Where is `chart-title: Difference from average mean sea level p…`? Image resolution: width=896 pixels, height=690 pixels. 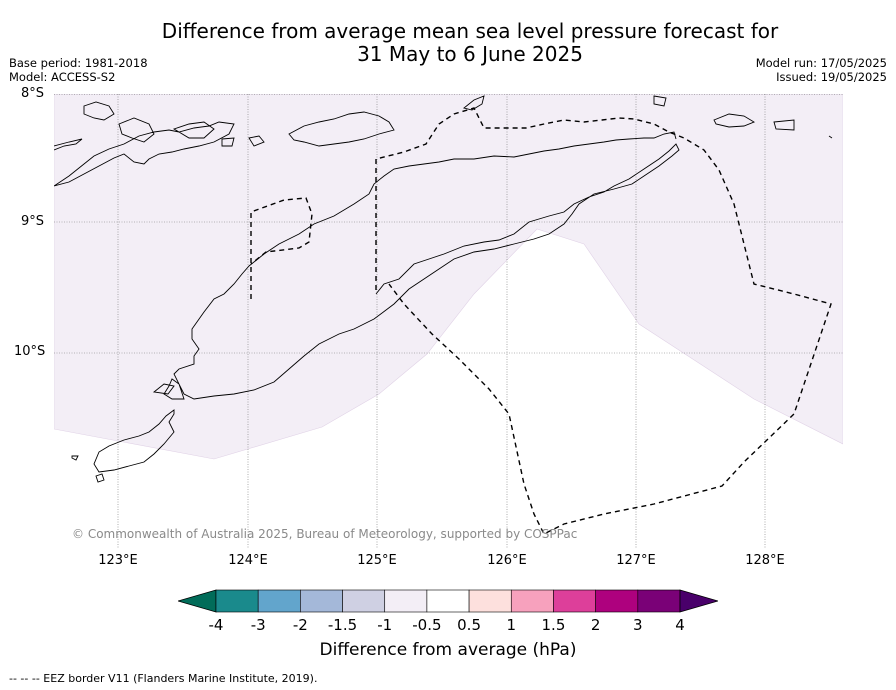 chart-title: Difference from average mean sea level p… is located at coordinates (470, 43).